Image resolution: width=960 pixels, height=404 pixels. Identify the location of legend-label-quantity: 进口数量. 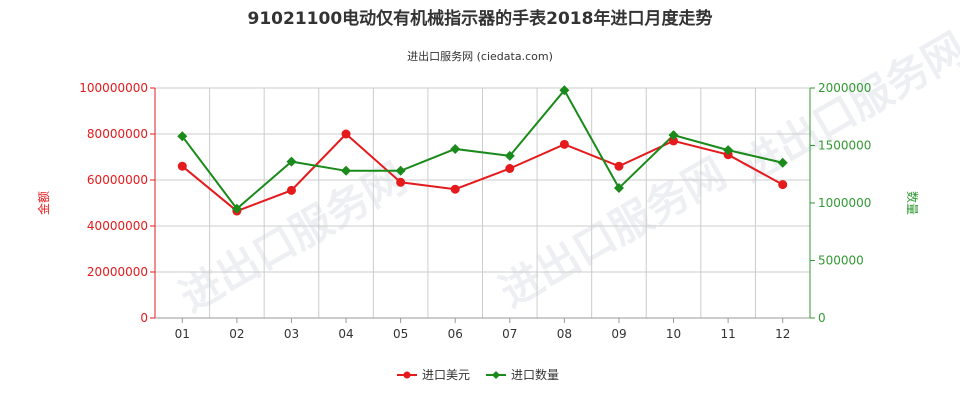
(535, 374).